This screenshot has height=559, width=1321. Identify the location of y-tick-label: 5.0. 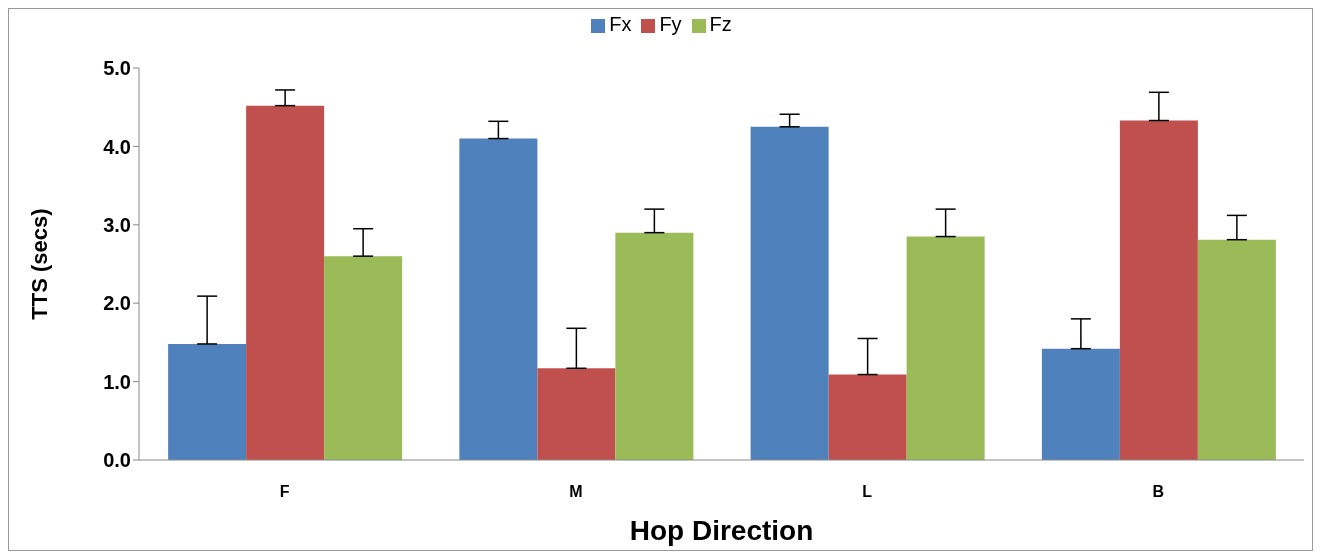
(117, 68).